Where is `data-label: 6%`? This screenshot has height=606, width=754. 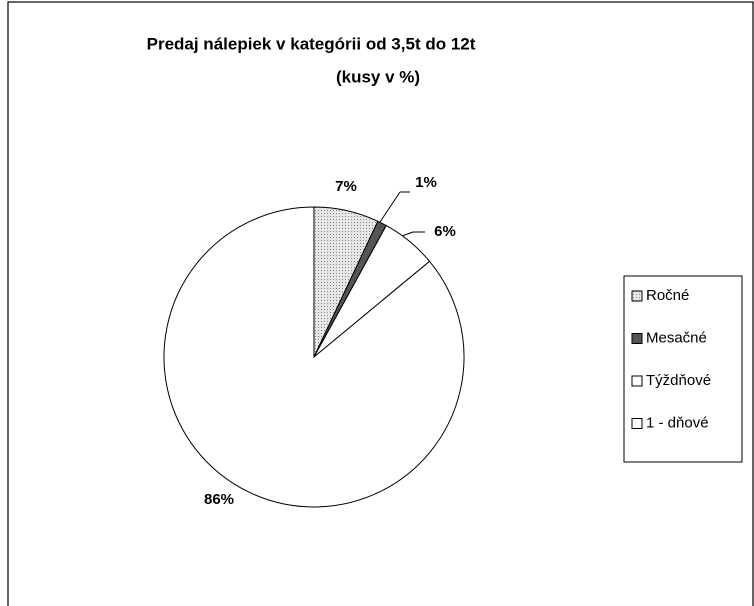
data-label: 6% is located at coordinates (445, 231).